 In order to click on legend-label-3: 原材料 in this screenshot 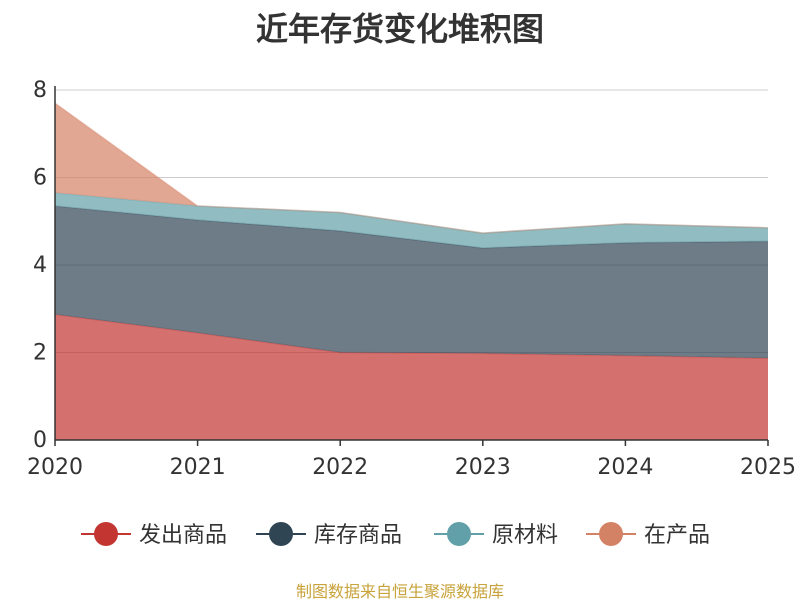, I will do `click(525, 535)`.